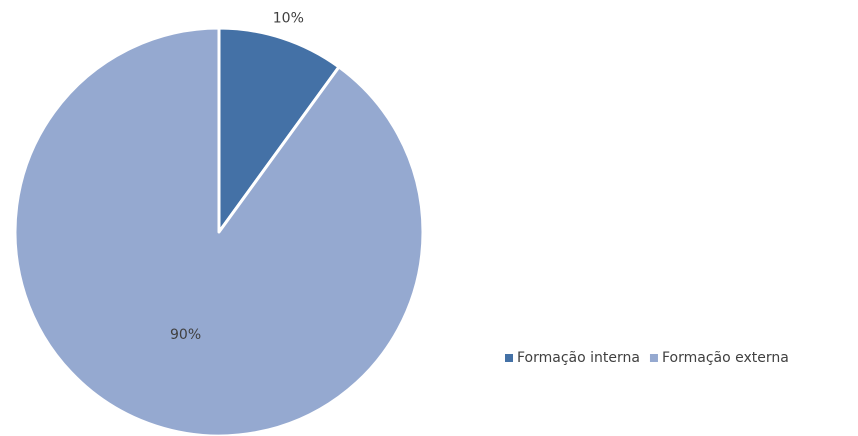 This screenshot has height=436, width=858. I want to click on data-label: 90%, so click(185, 335).